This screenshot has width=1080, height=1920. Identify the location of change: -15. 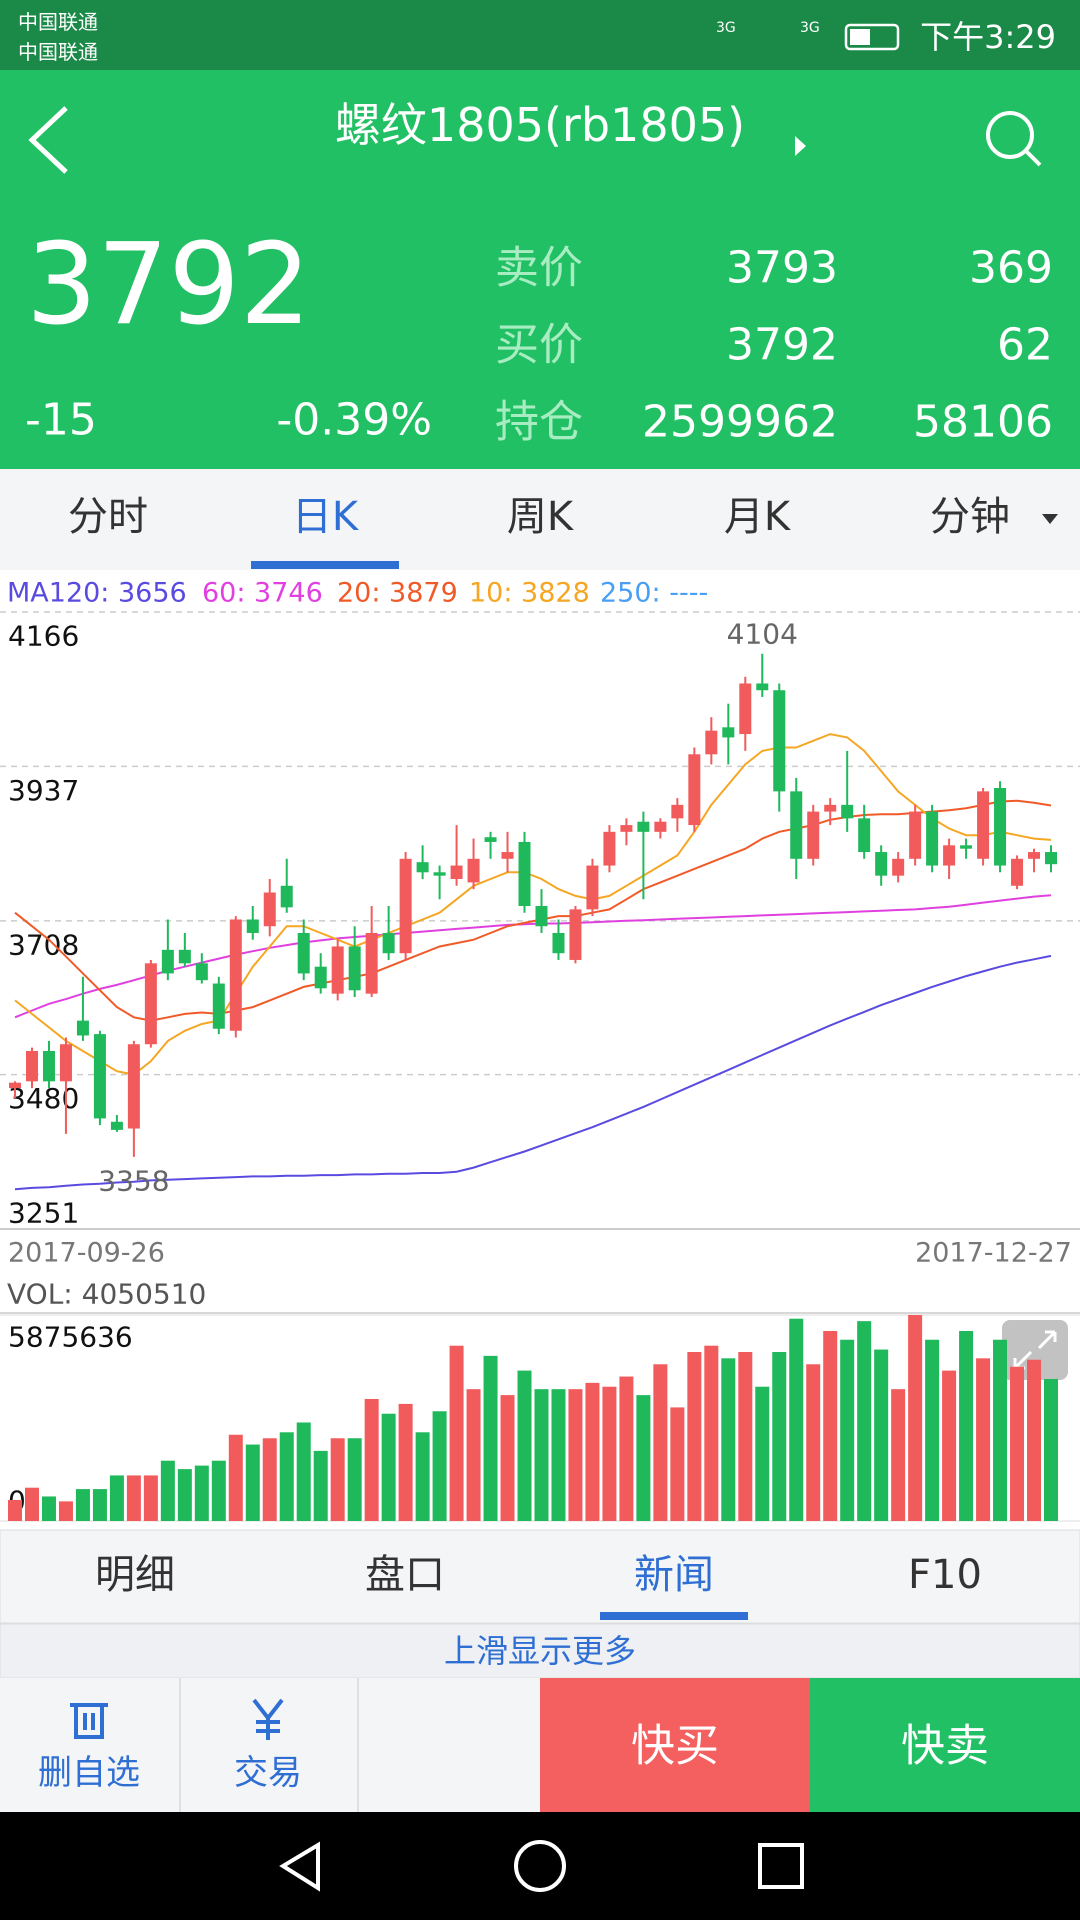
(61, 420).